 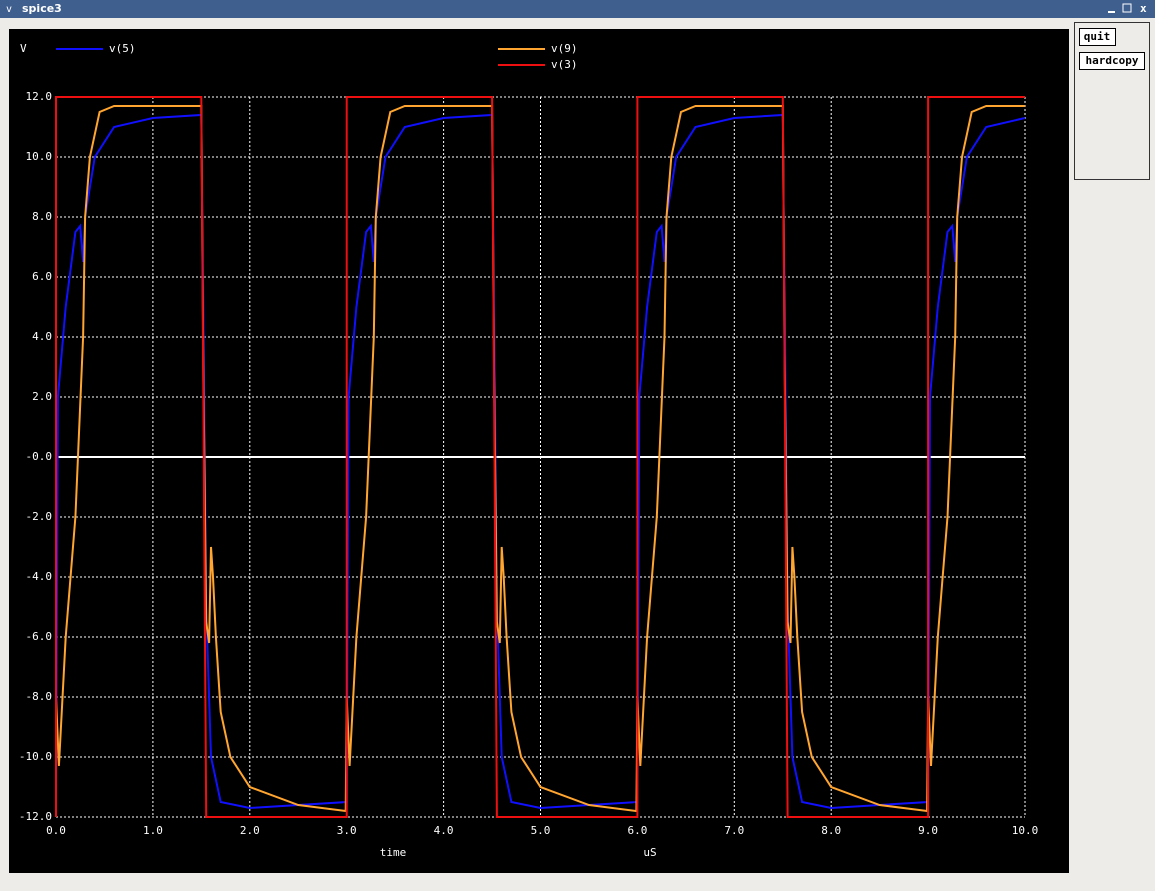 What do you see at coordinates (35, 816) in the screenshot?
I see `y-tick-label: -12.0` at bounding box center [35, 816].